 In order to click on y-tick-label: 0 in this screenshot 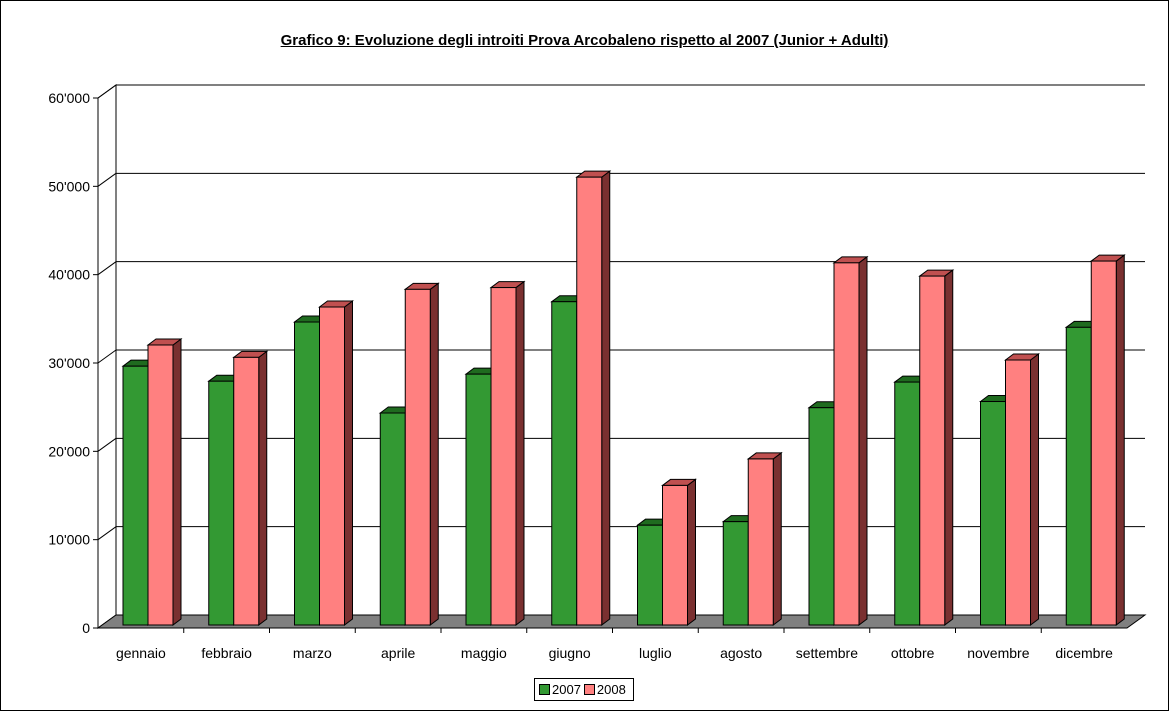, I will do `click(86, 628)`.